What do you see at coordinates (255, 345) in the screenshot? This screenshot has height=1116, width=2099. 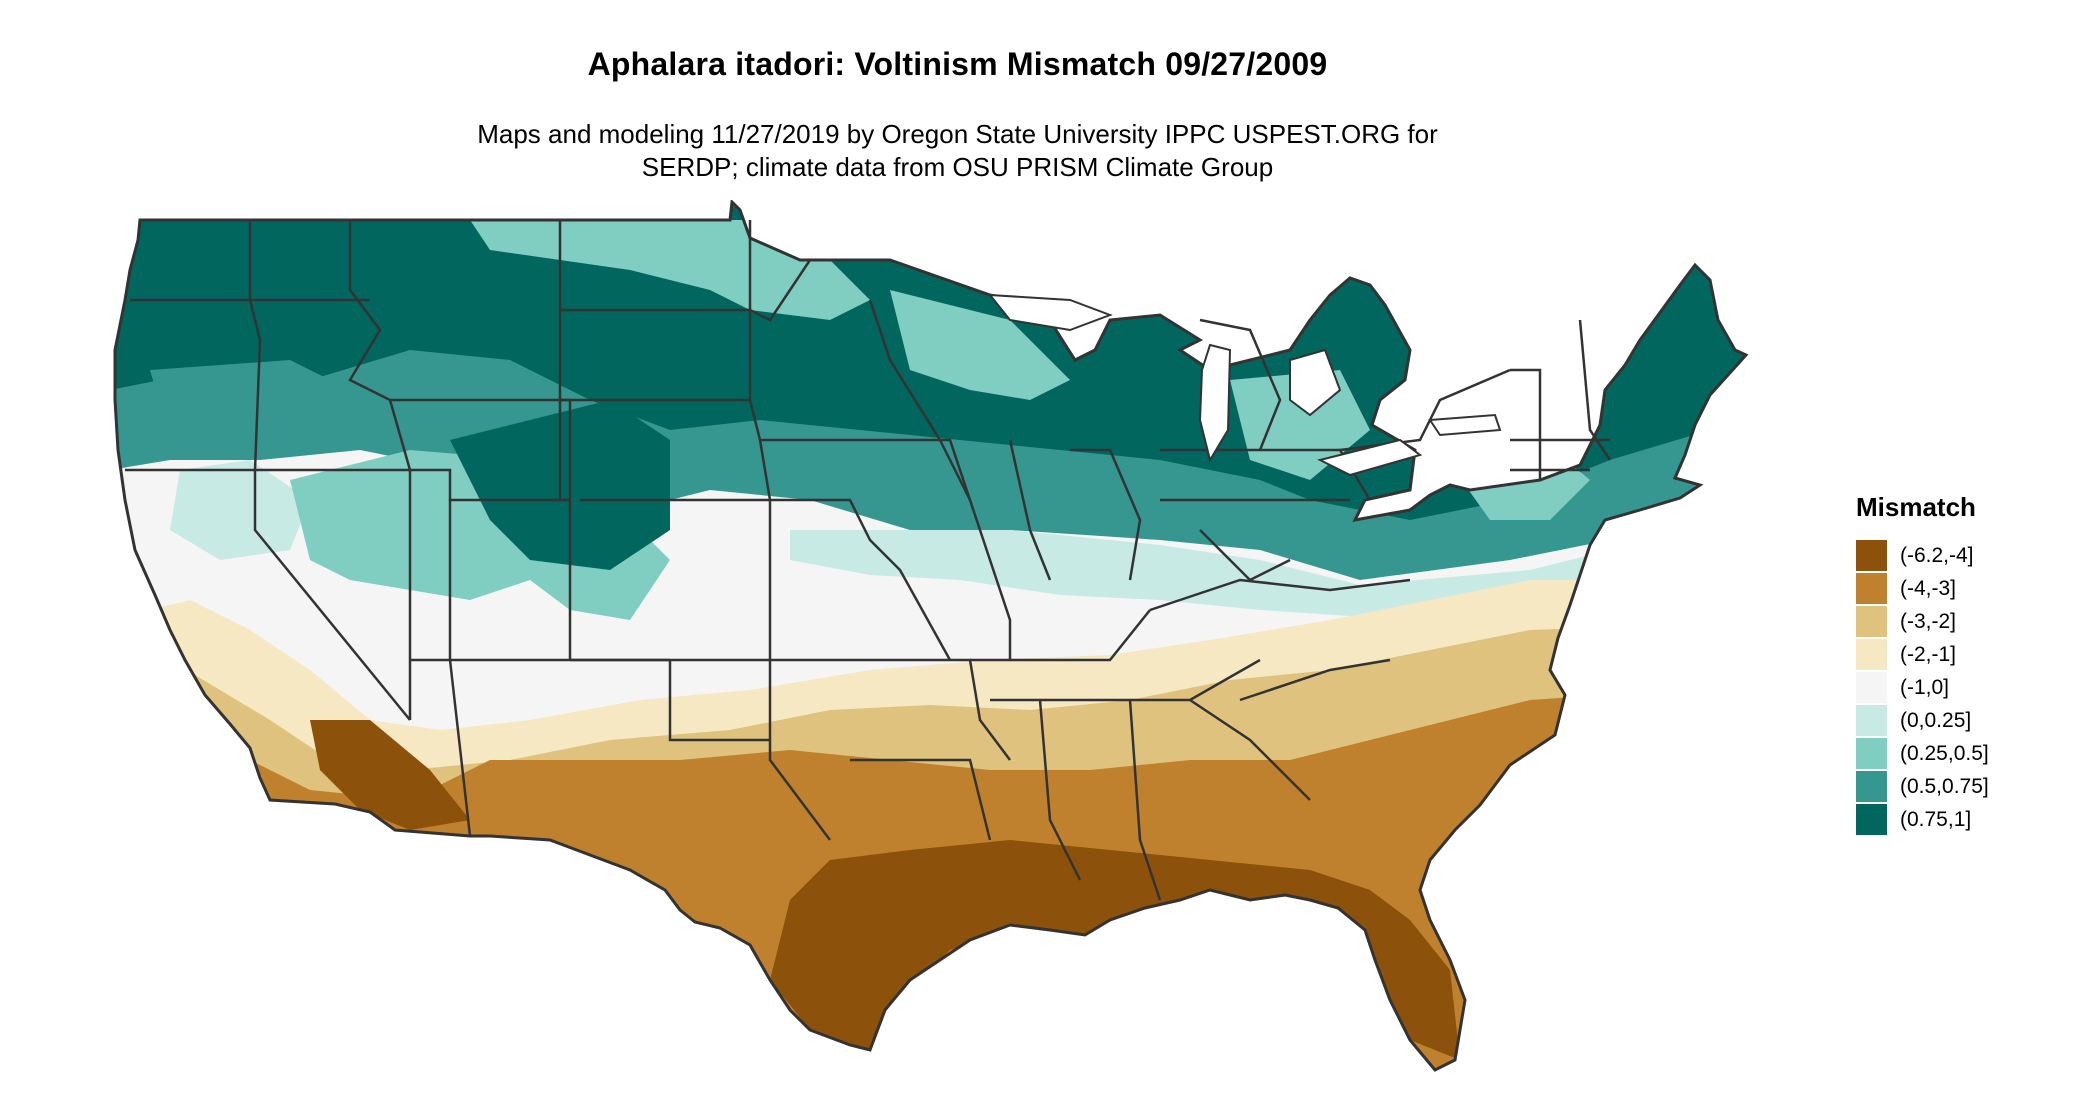 I see `wa-id-border` at bounding box center [255, 345].